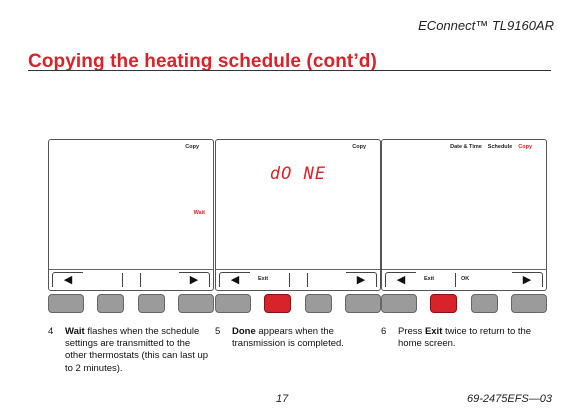  Describe the element at coordinates (199, 213) in the screenshot. I see `wait-indicator: Wait` at that location.